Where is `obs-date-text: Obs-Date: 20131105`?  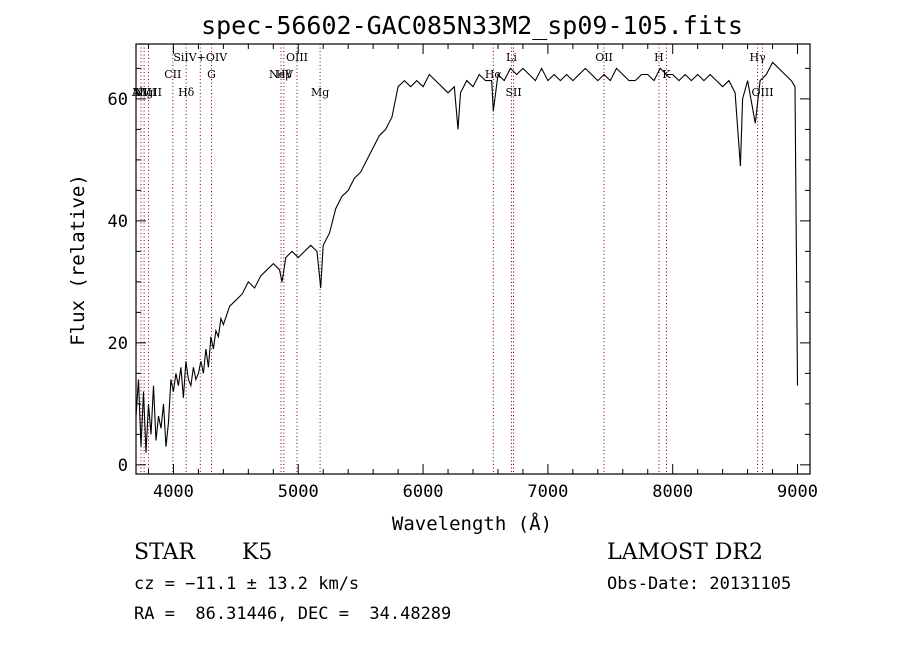 obs-date-text: Obs-Date: 20131105 is located at coordinates (699, 584).